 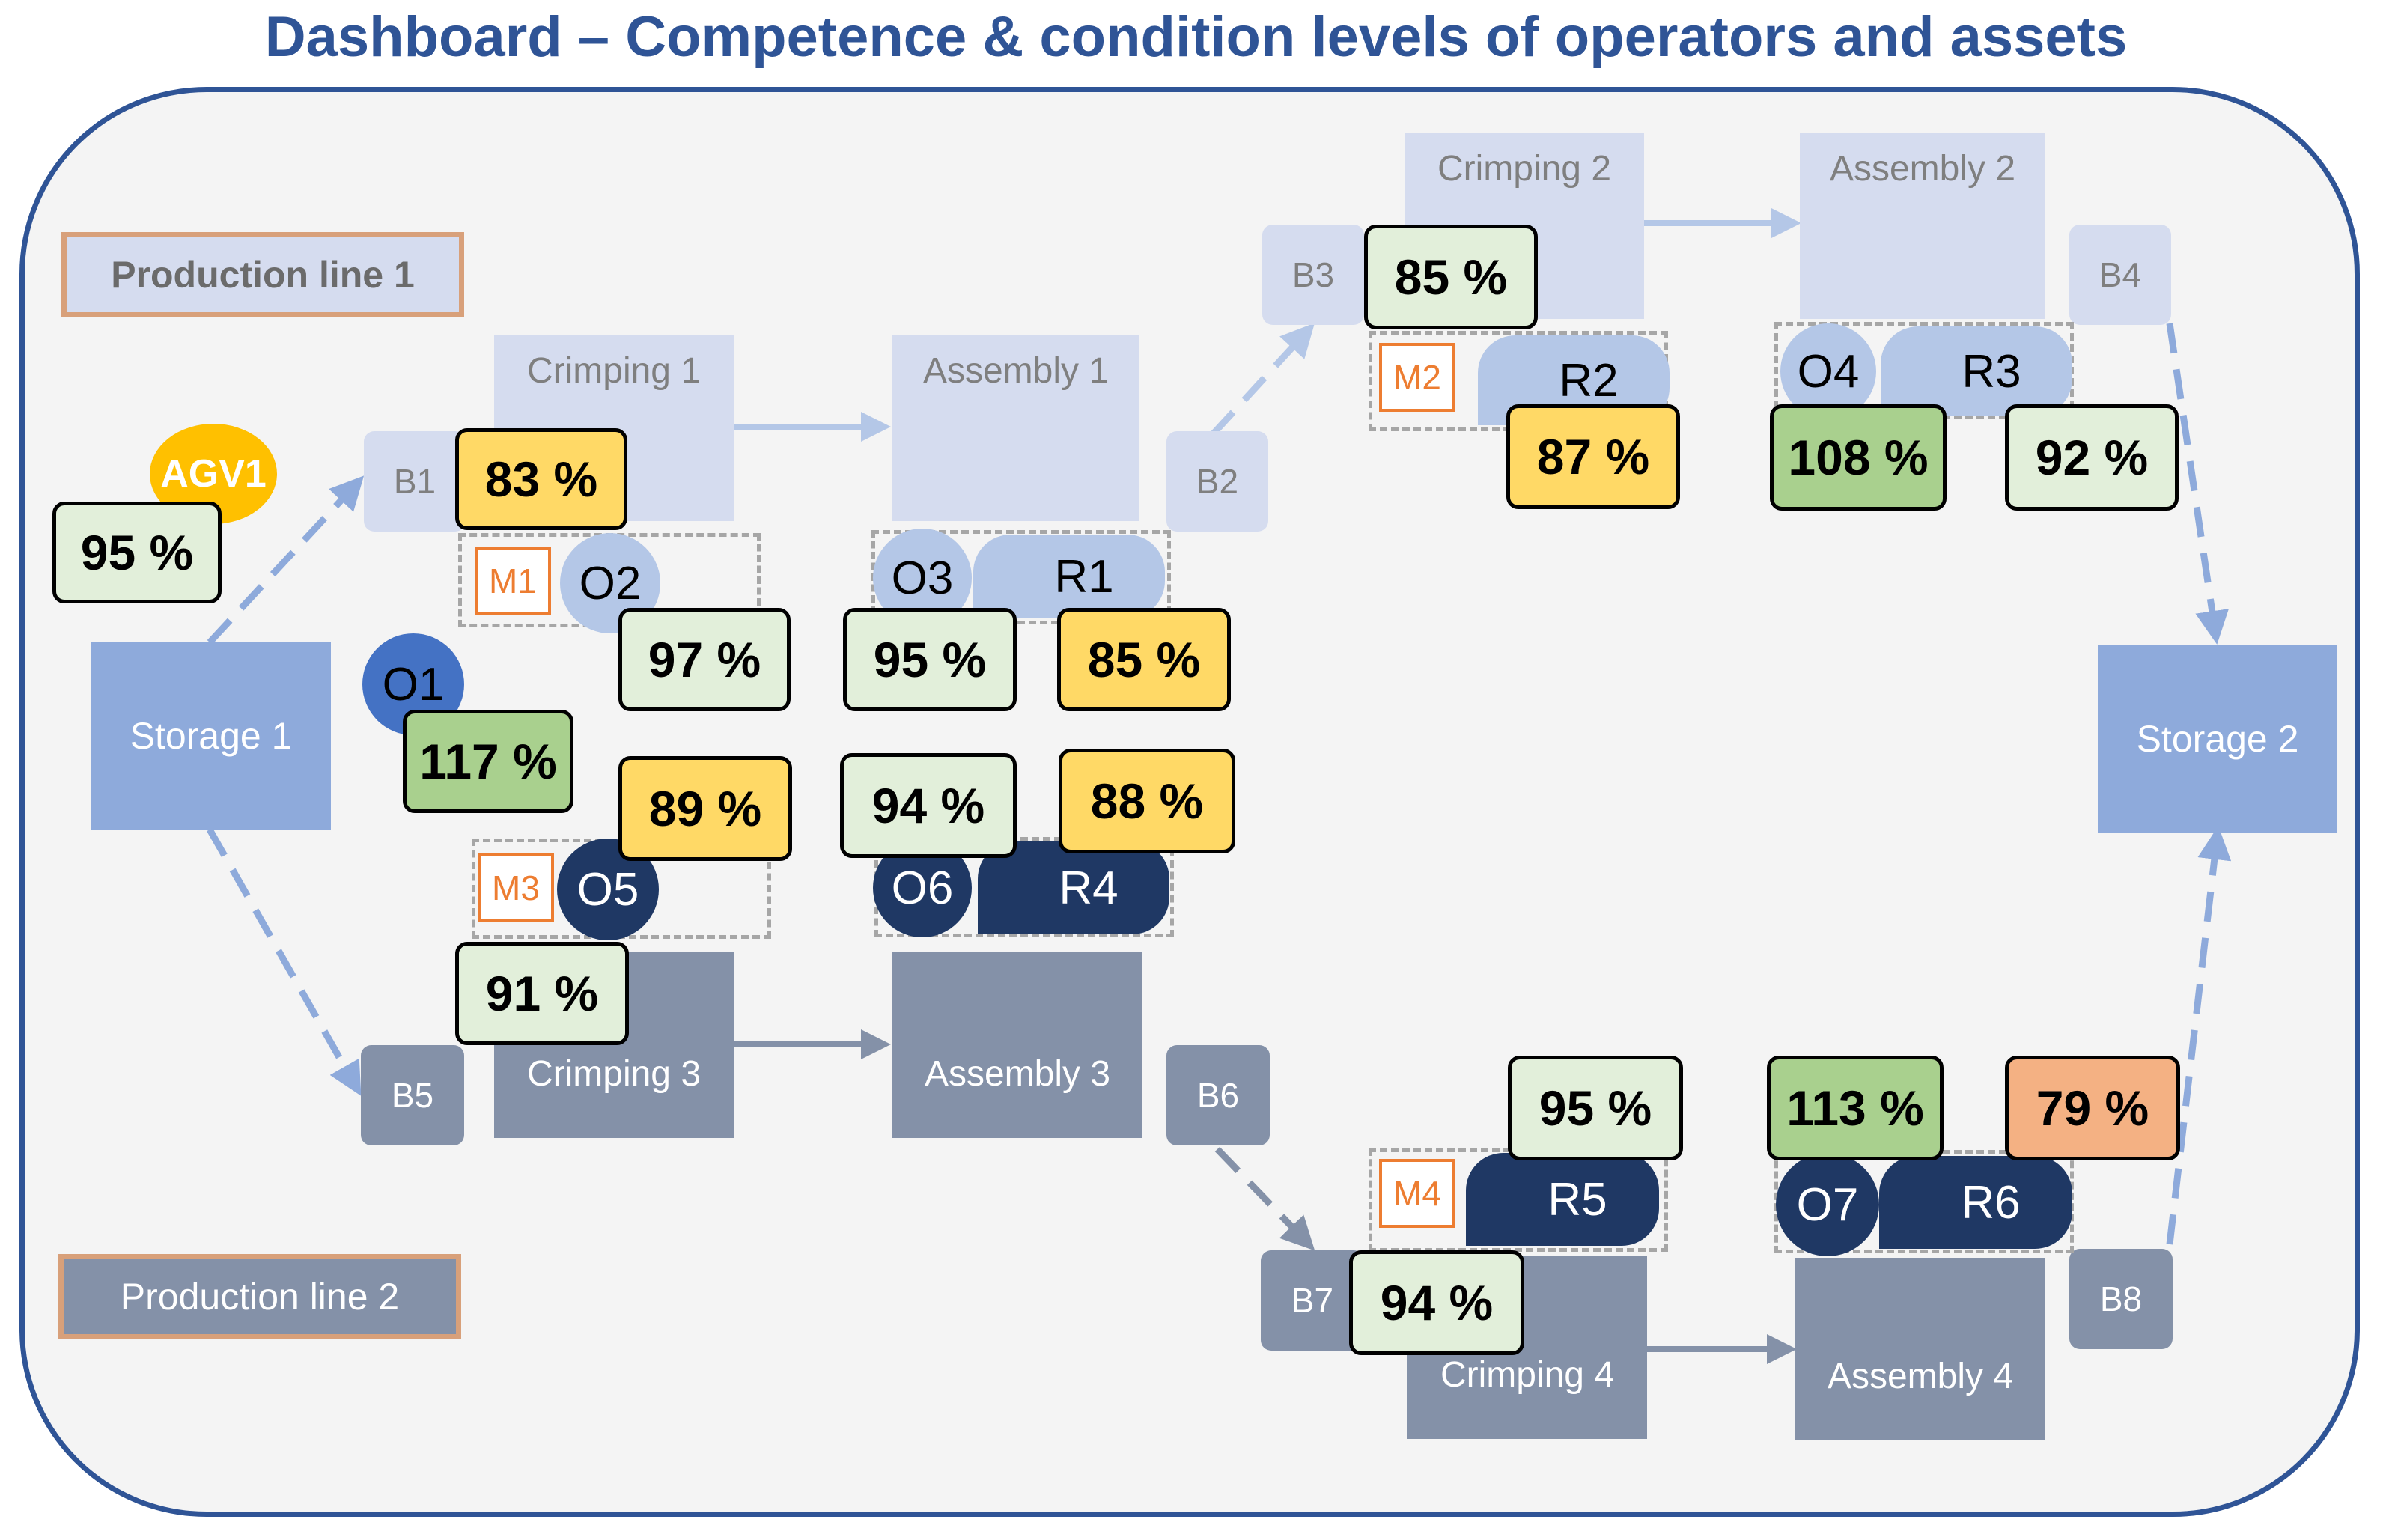 What do you see at coordinates (1417, 1193) in the screenshot?
I see `machine-m4: M4` at bounding box center [1417, 1193].